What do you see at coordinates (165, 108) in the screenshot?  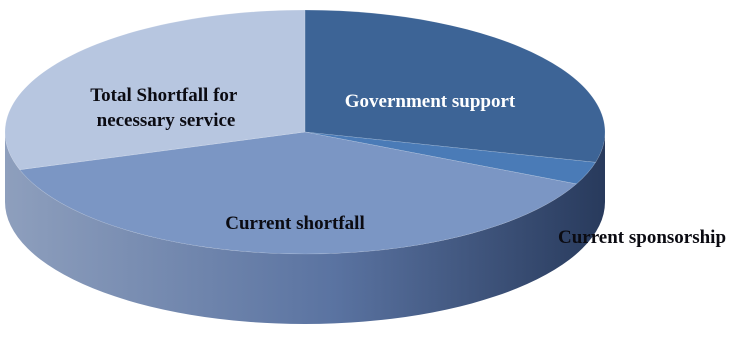 I see `slice-label-total-shortfall: Total Shortfall for necessary service` at bounding box center [165, 108].